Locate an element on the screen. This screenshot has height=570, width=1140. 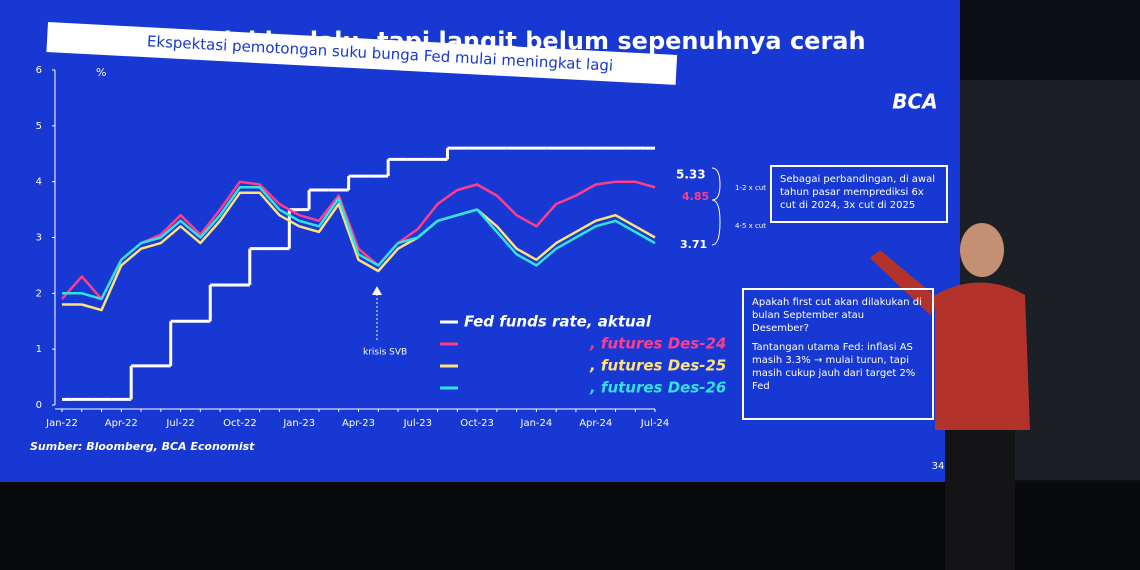
y-unit: % is located at coordinates (101, 72).